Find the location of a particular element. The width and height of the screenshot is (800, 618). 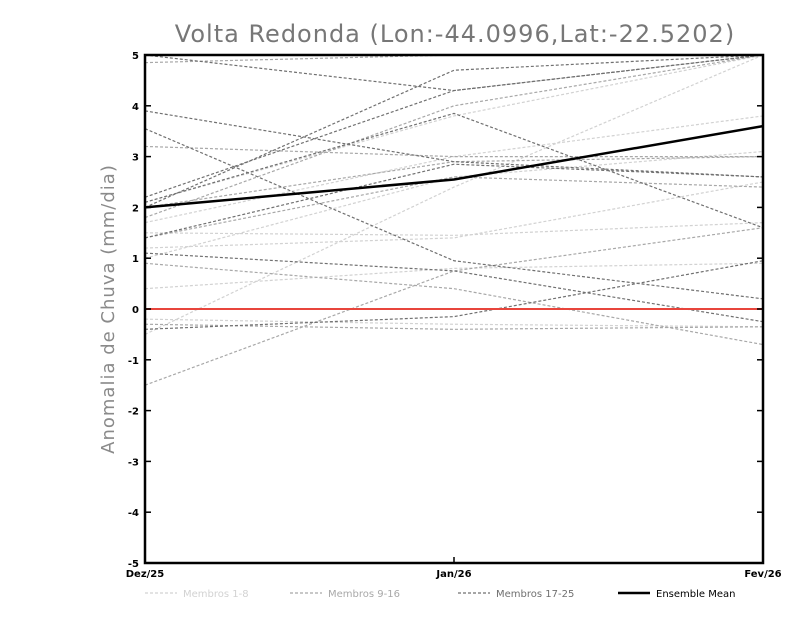

y-tick-label: -1 is located at coordinates (133, 361).